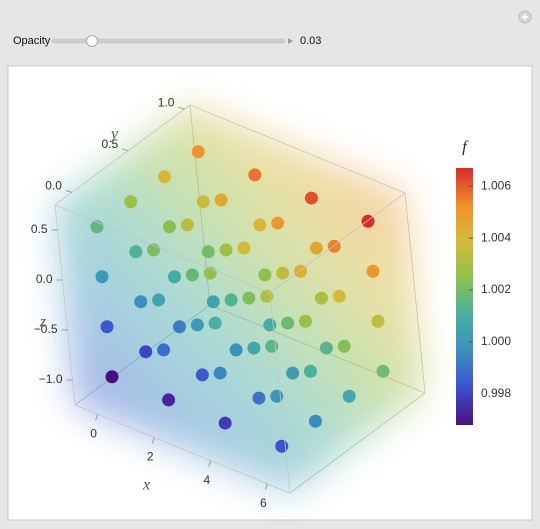 This screenshot has height=529, width=540. What do you see at coordinates (53, 186) in the screenshot?
I see `y-tick-label: 0.0` at bounding box center [53, 186].